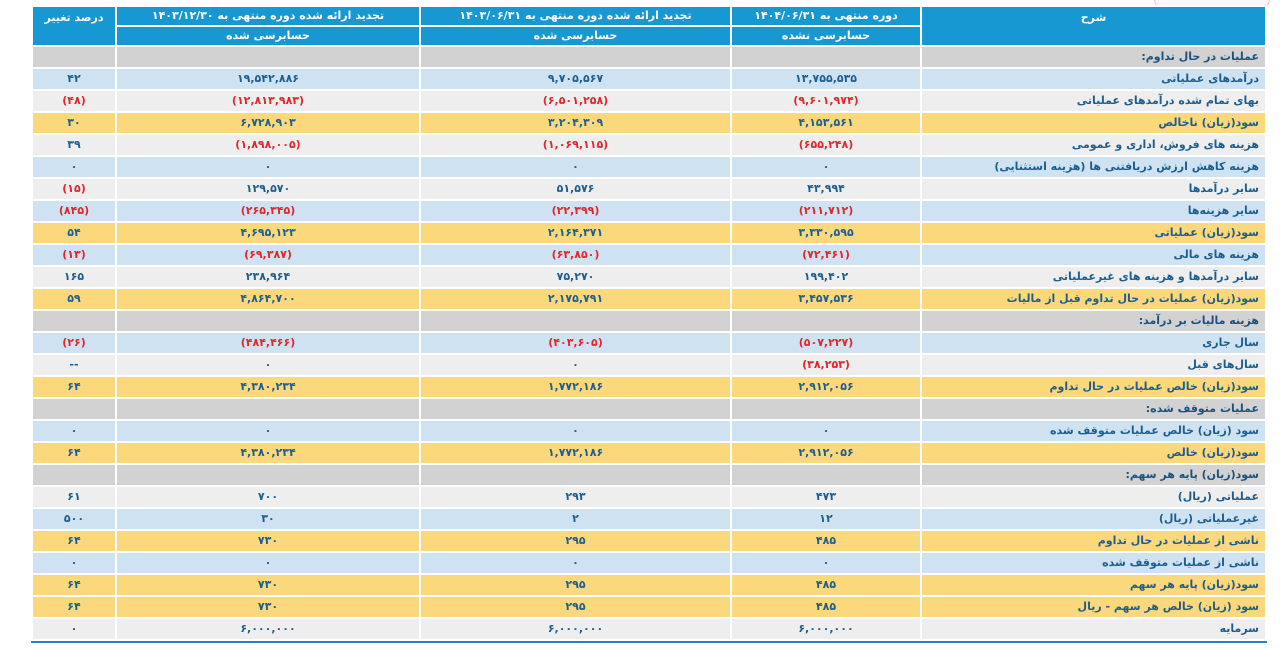  I want to click on row-label-cell: هزینه های مالی, so click(1093, 255).